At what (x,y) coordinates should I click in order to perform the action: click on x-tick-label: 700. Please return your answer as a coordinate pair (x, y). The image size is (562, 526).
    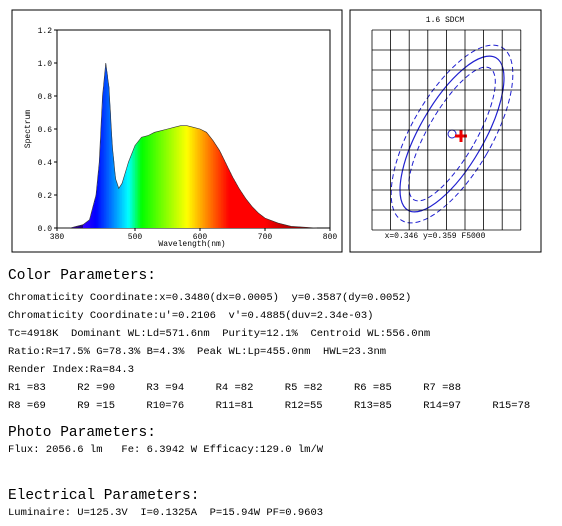
    Looking at the image, I should click on (265, 237).